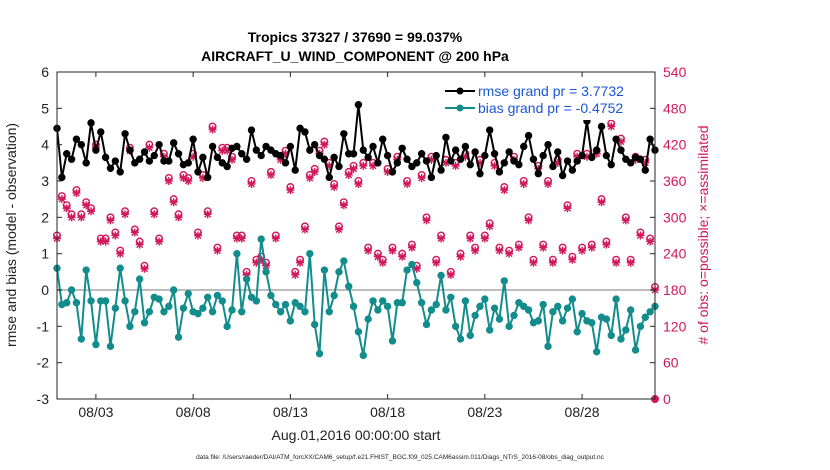  I want to click on y-right-tick-label: 120, so click(675, 326).